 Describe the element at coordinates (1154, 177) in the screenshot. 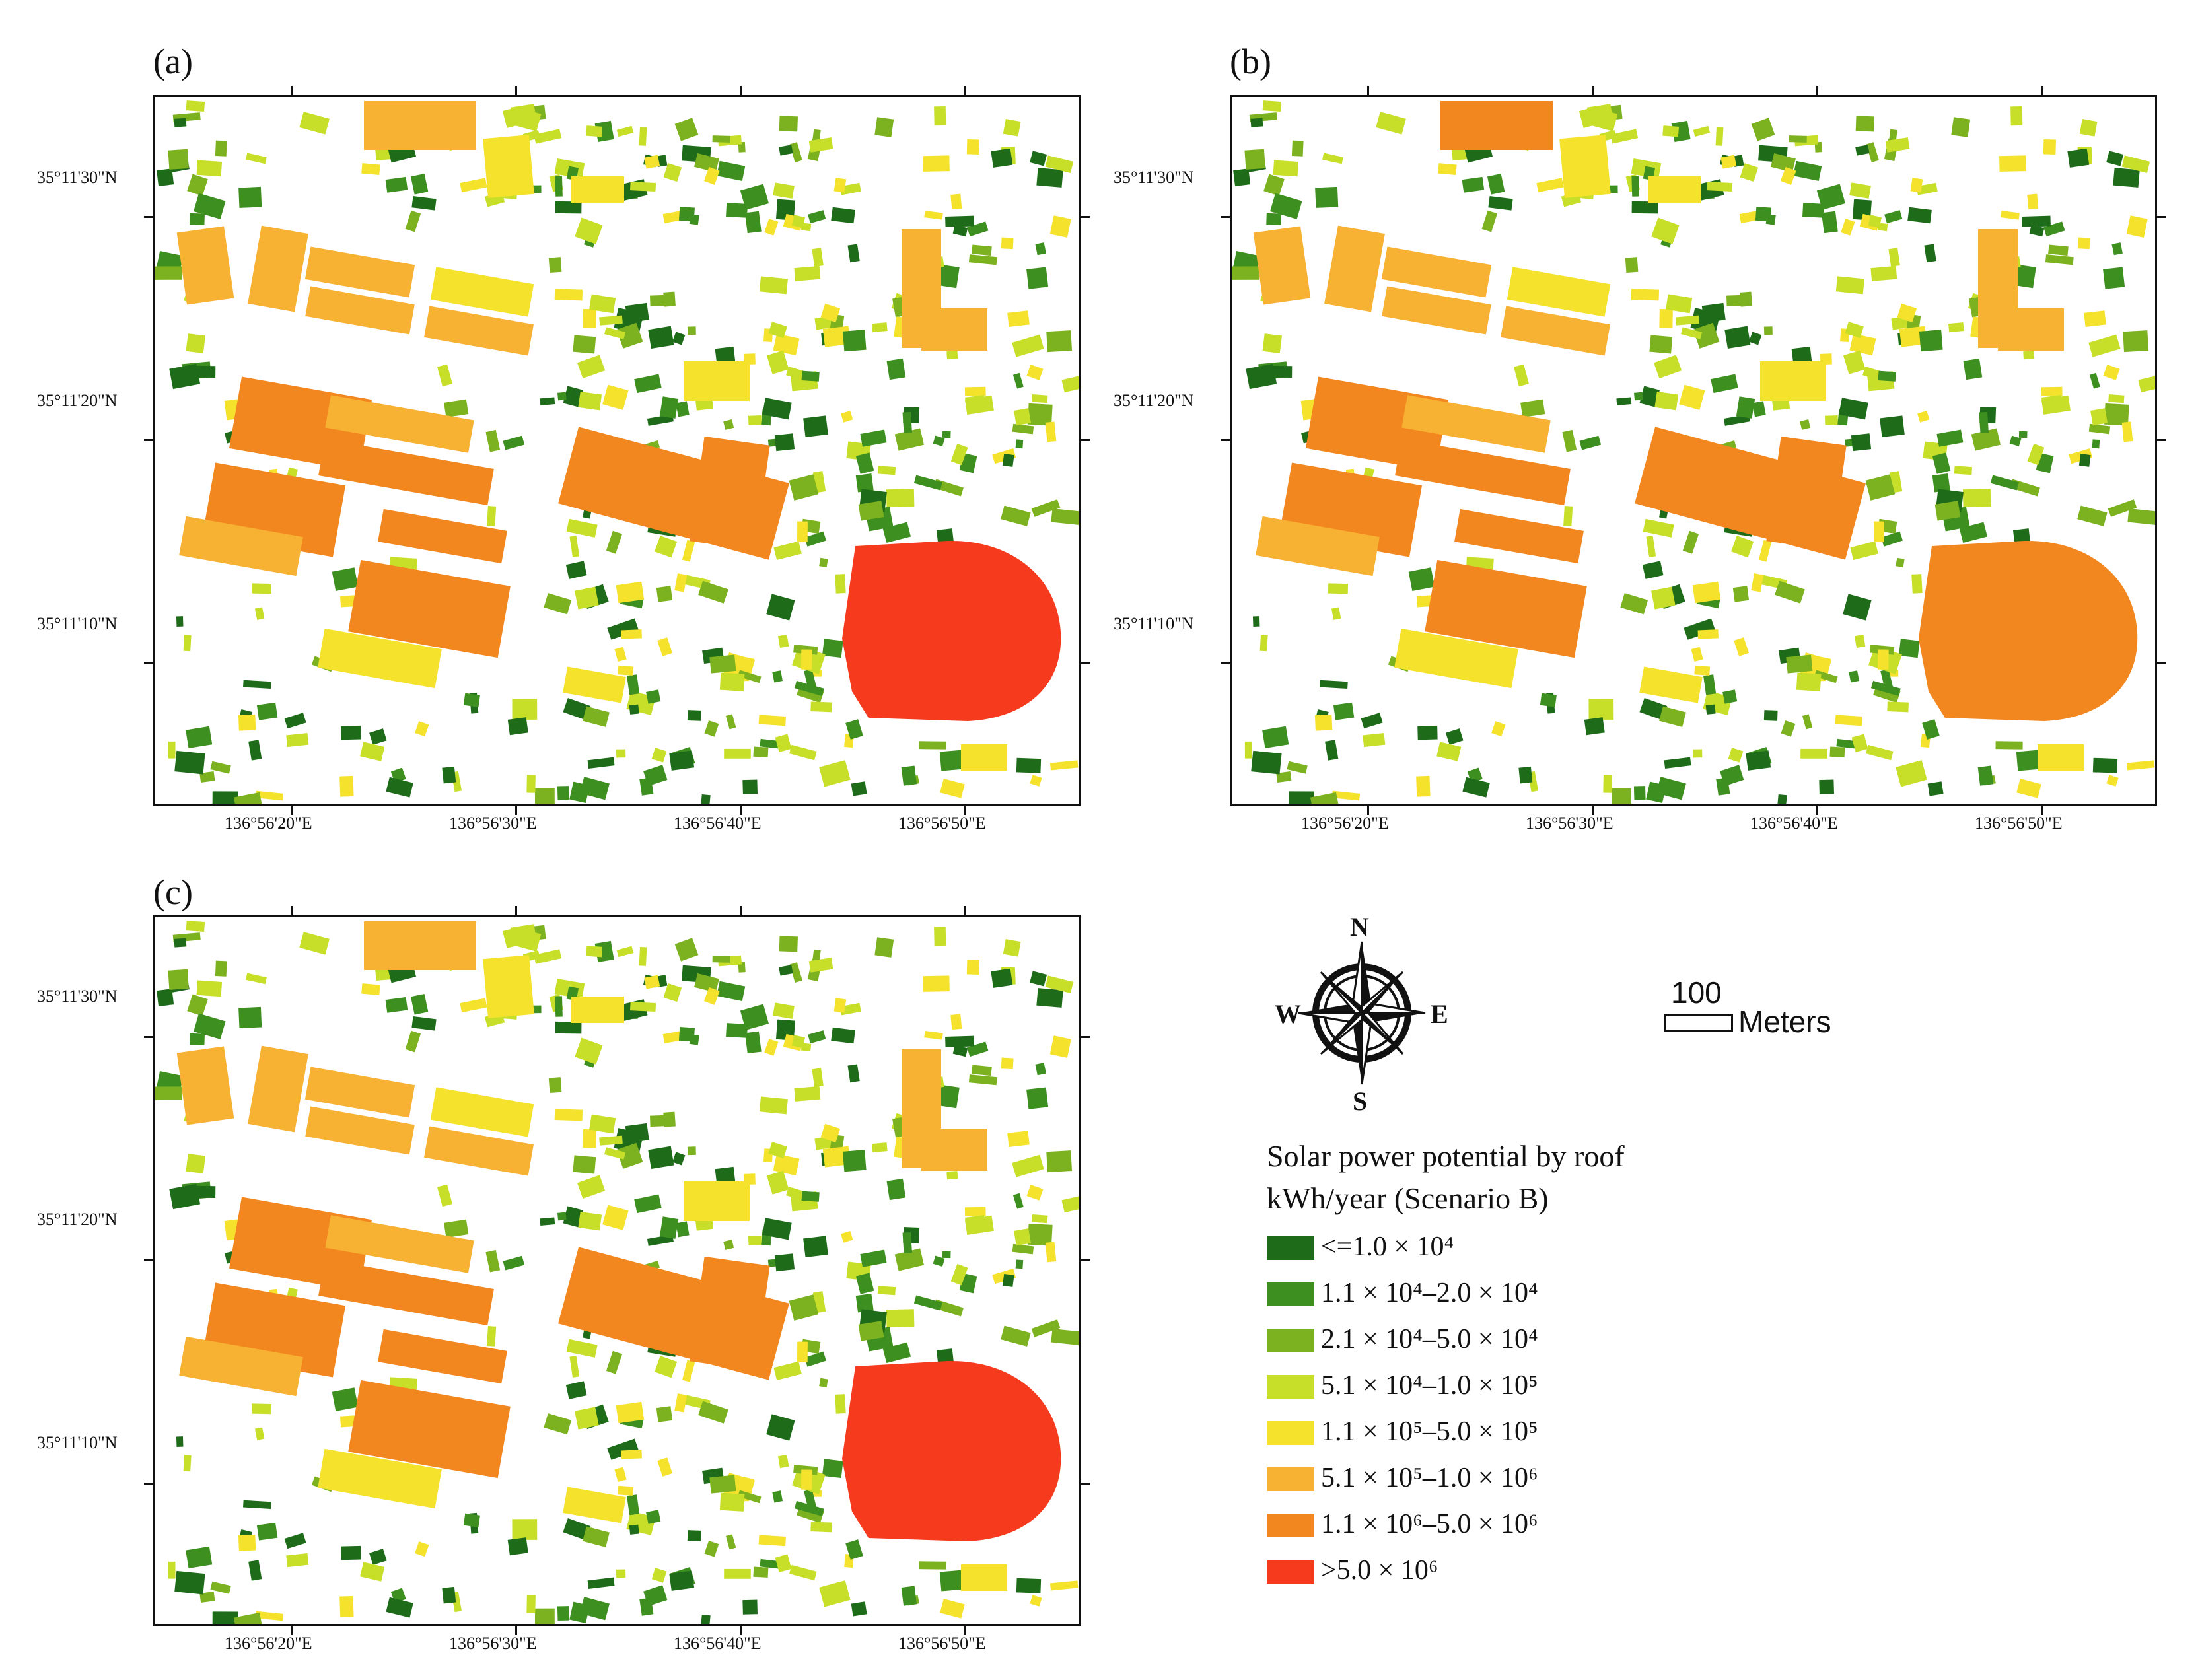

I see `lat-label: 35°11'30"N` at that location.